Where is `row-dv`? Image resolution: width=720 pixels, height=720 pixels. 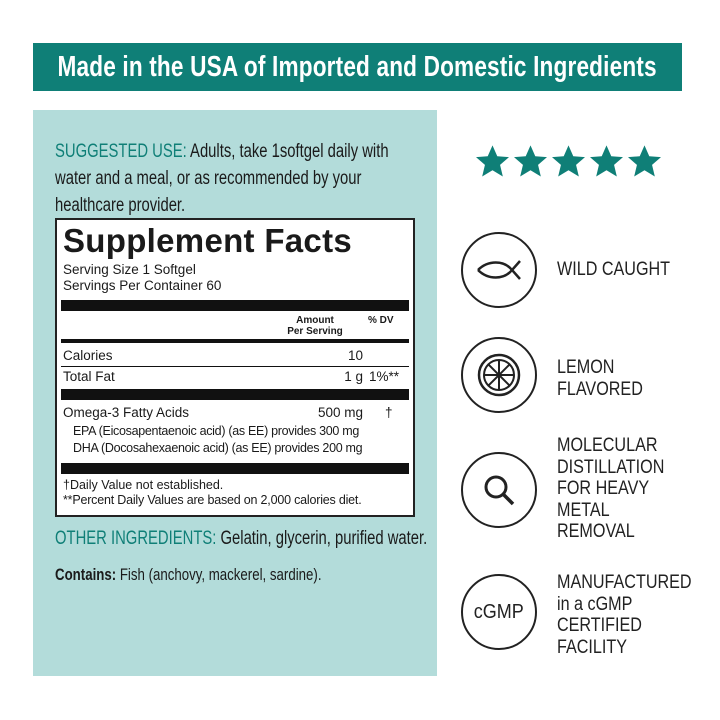 row-dv is located at coordinates (385, 356).